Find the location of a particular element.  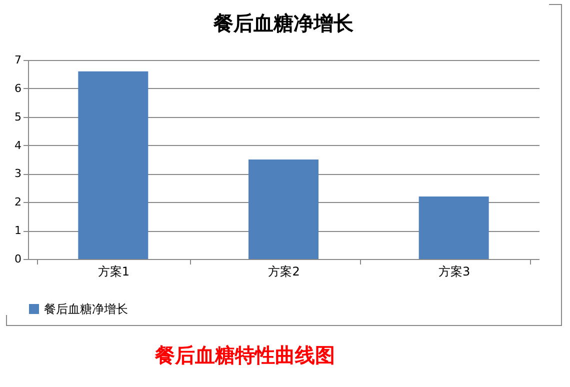

y-tick-label: 0 is located at coordinates (18, 259).